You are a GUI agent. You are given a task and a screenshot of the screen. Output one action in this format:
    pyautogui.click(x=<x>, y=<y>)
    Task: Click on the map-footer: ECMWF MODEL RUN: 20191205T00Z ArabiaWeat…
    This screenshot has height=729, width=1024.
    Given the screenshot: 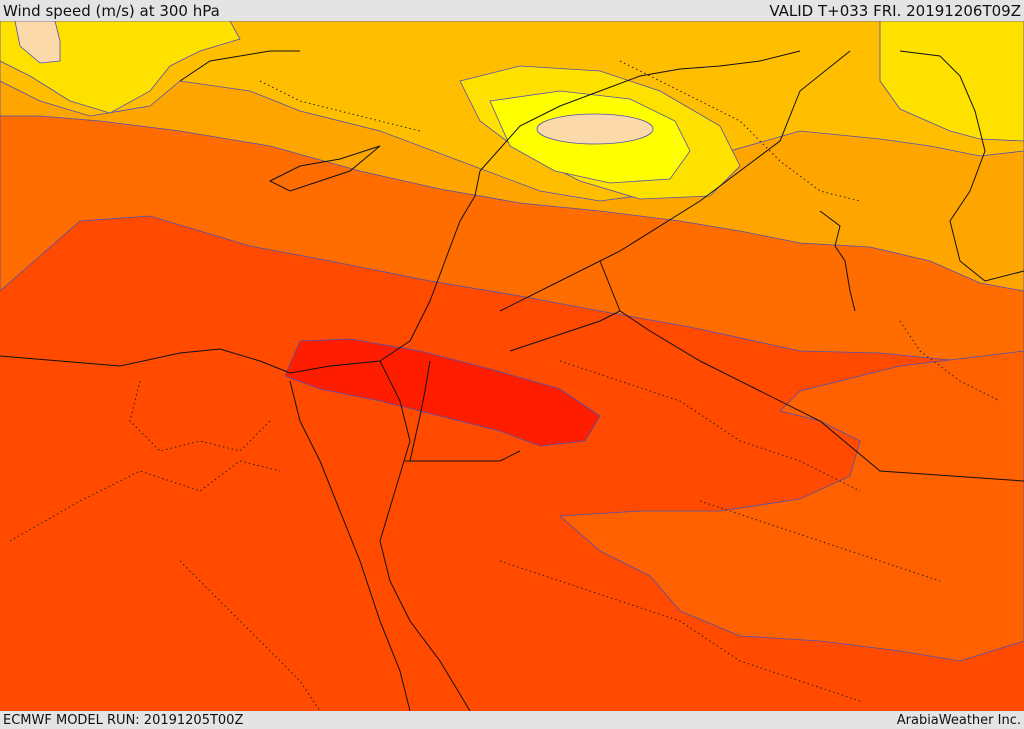 What is the action you would take?
    pyautogui.click(x=512, y=720)
    